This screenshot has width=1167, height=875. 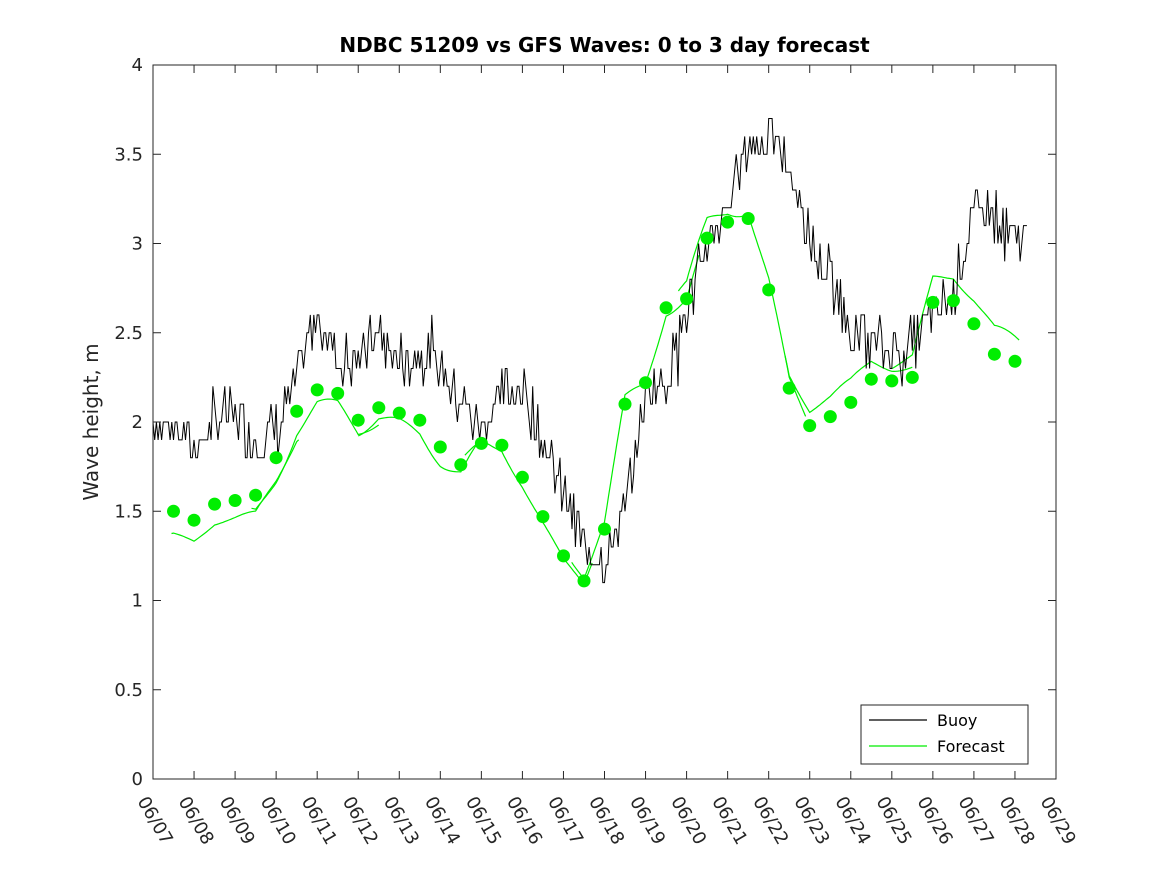 What do you see at coordinates (128, 333) in the screenshot?
I see `y-tick-label: 2.5` at bounding box center [128, 333].